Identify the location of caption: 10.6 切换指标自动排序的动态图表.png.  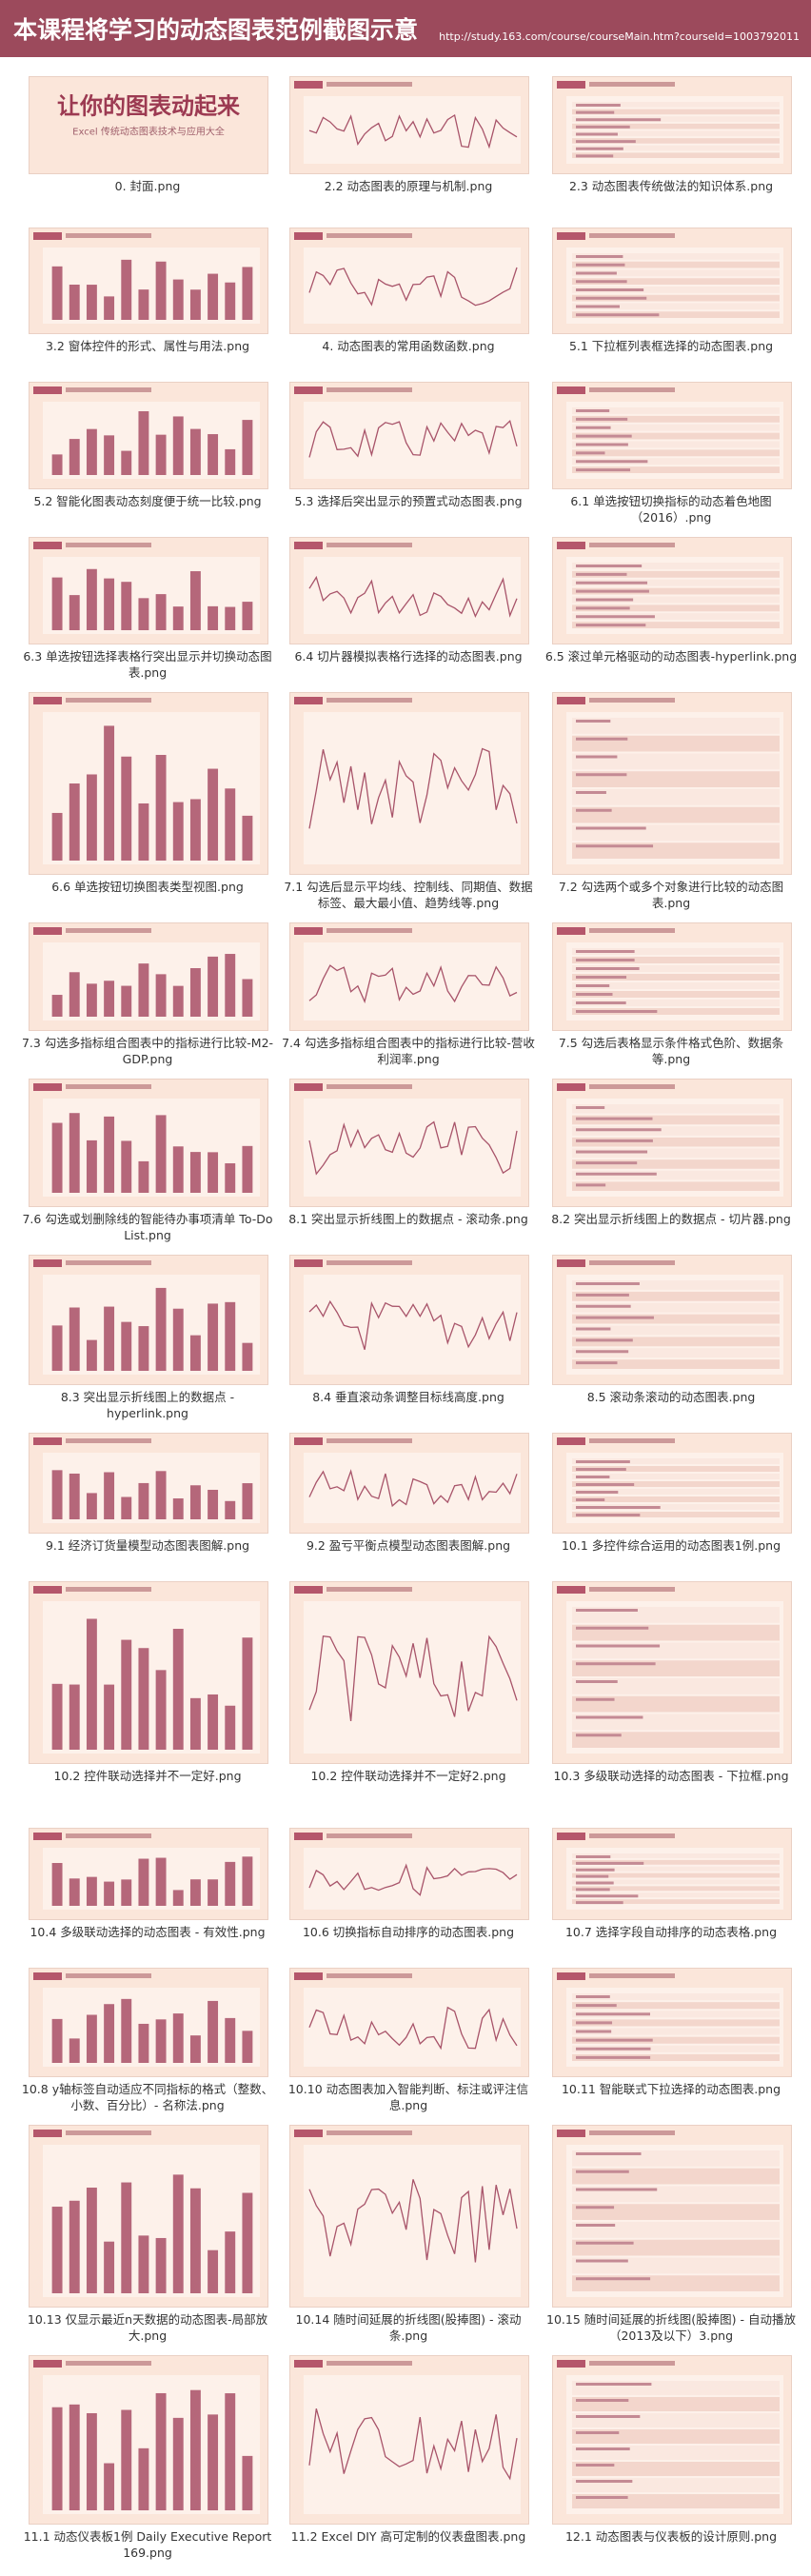
(409, 1932).